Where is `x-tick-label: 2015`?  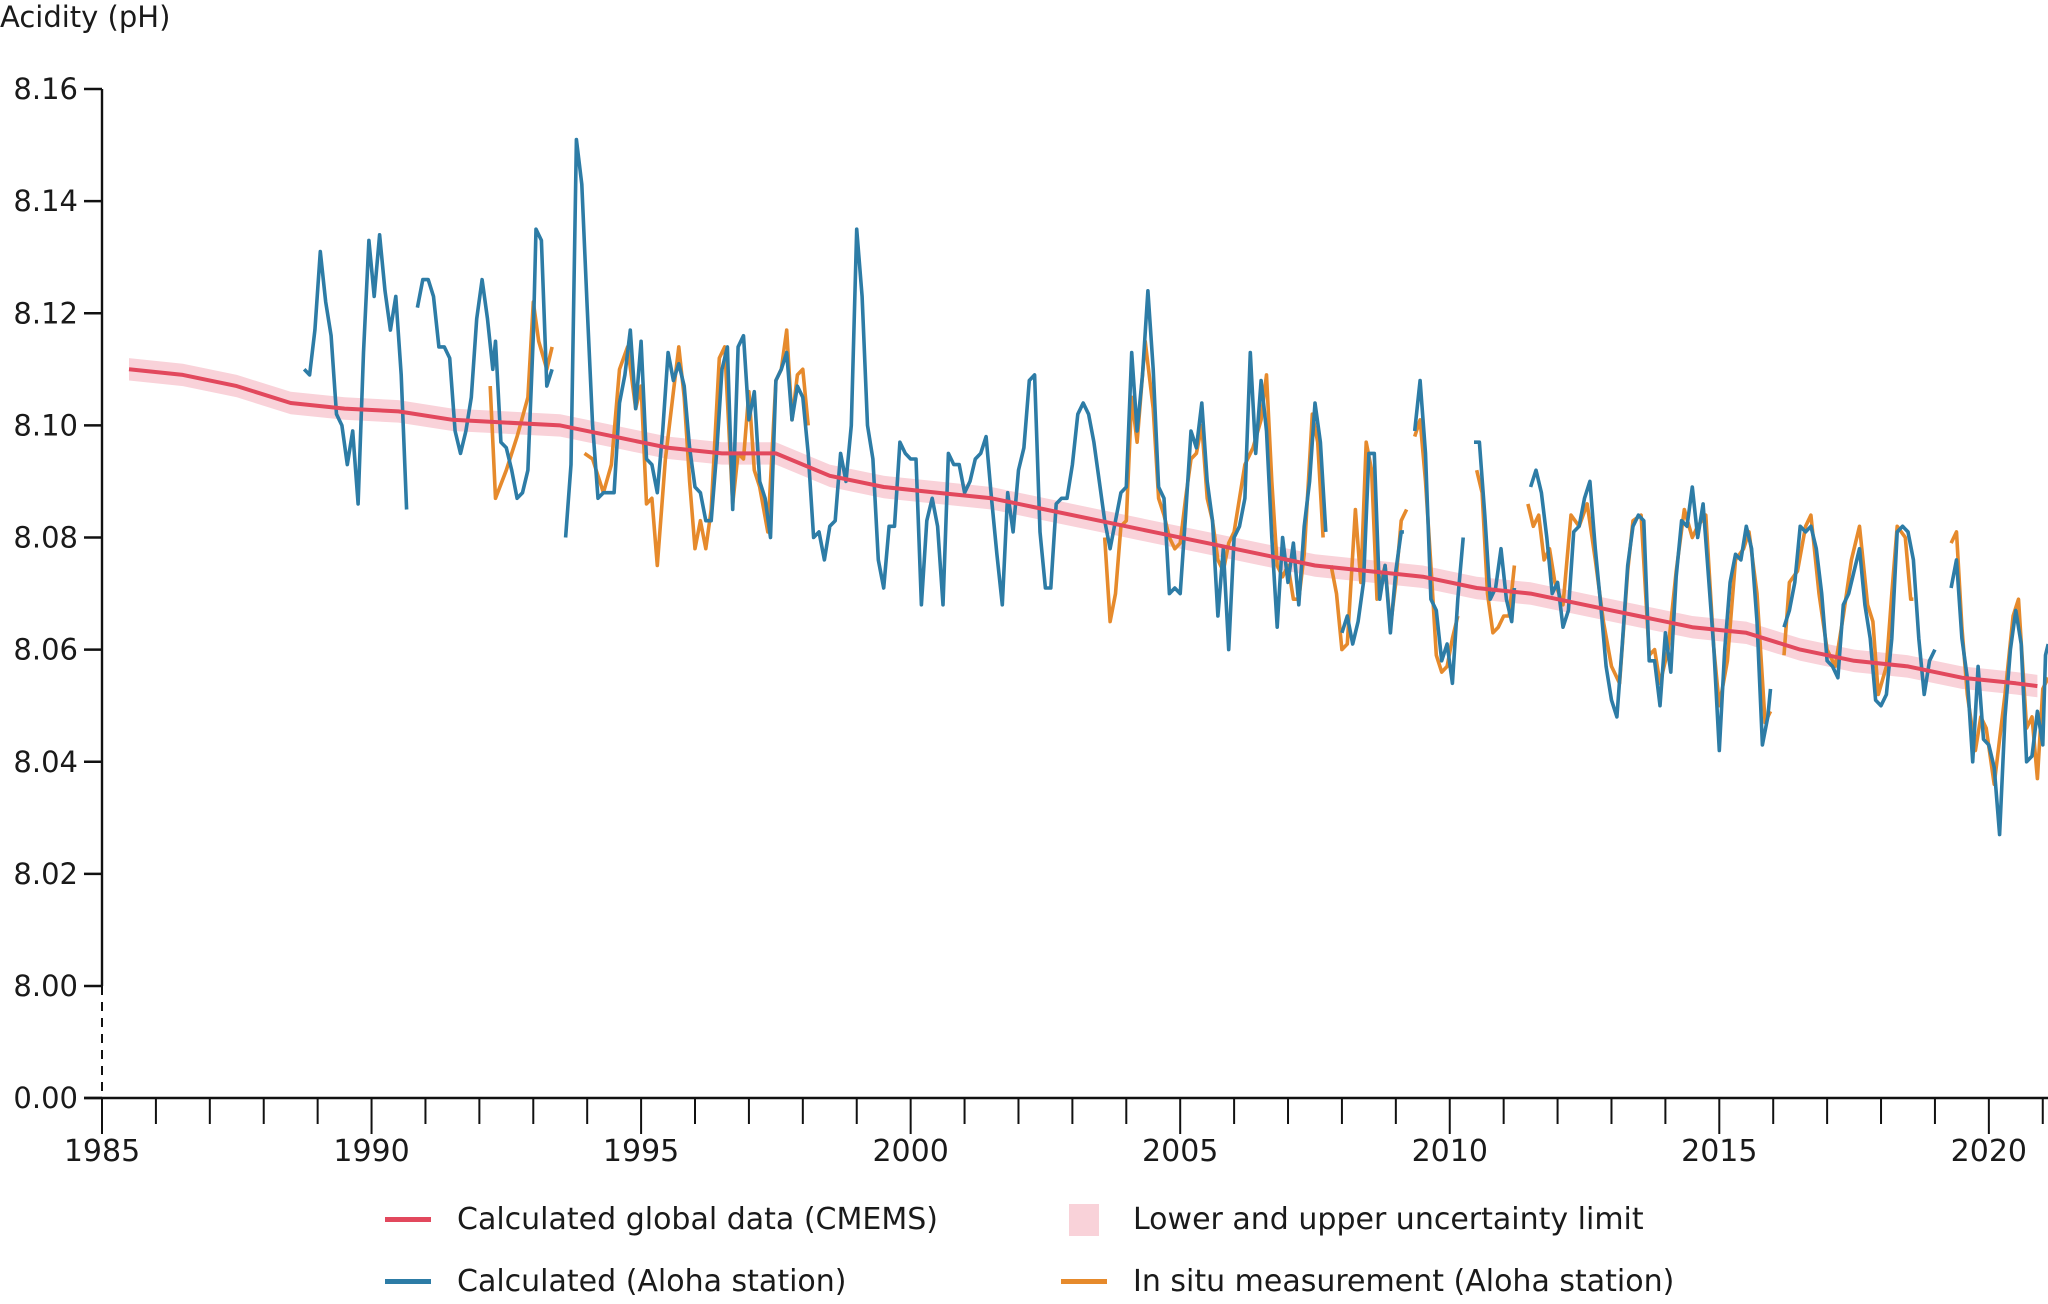 x-tick-label: 2015 is located at coordinates (1719, 1151).